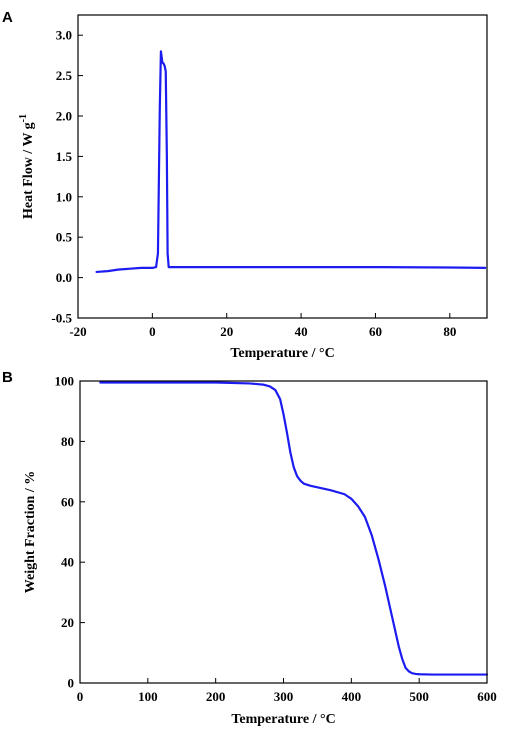 The height and width of the screenshot is (742, 510). What do you see at coordinates (80, 696) in the screenshot?
I see `chart-b-x-tick-label: 0` at bounding box center [80, 696].